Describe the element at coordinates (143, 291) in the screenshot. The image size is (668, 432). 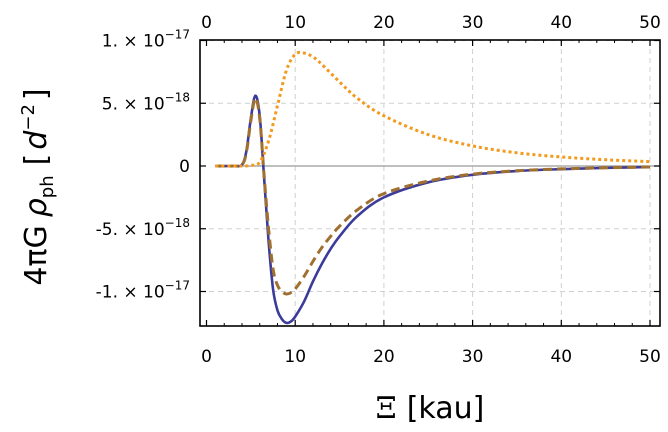
I see `y-tick-label: -1. × 10−17` at that location.